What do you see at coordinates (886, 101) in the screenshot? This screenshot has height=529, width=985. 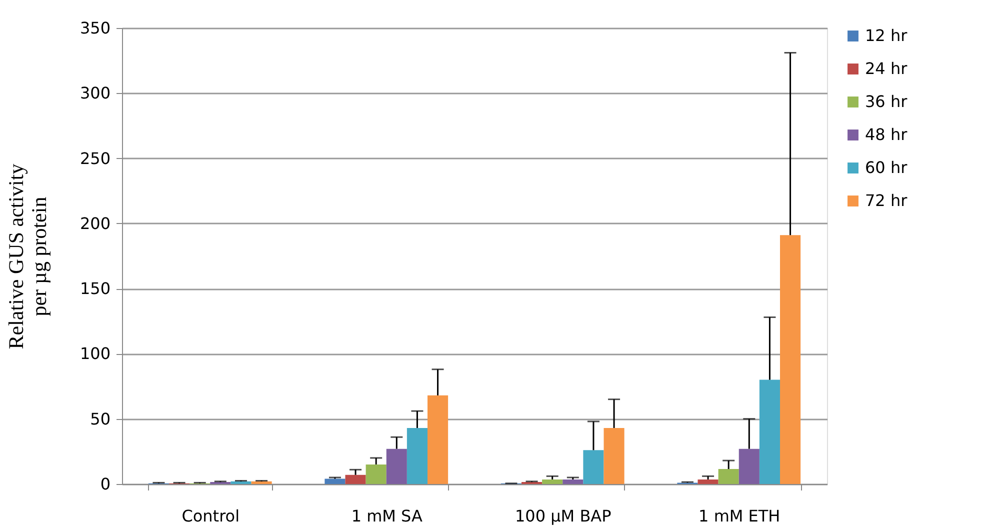 I see `legend-label: 36 hr` at bounding box center [886, 101].